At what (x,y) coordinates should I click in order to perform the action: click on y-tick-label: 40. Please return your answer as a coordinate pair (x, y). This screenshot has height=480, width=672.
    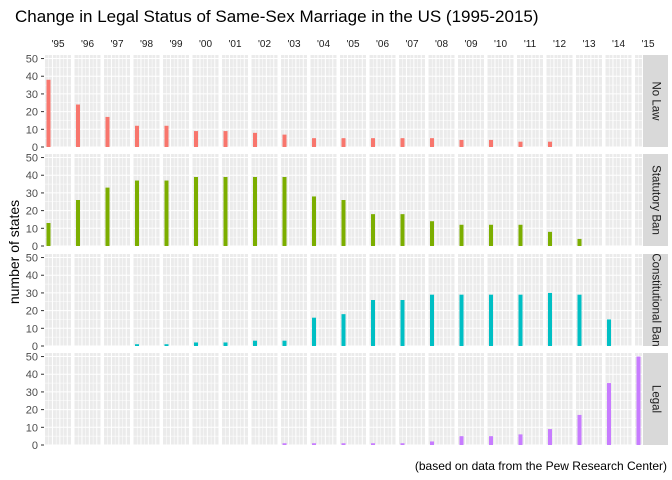
    Looking at the image, I should click on (32, 375).